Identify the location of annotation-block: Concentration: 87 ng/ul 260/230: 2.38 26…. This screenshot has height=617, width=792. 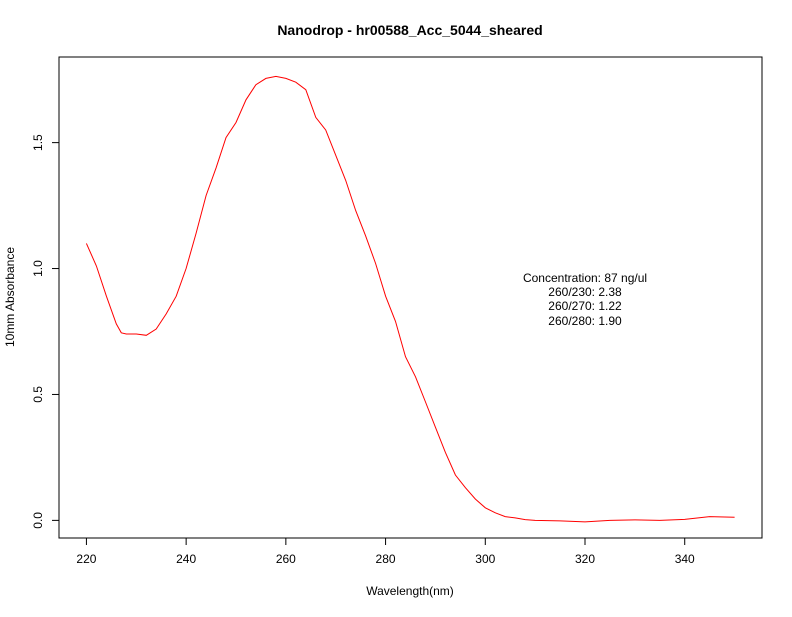
(585, 299).